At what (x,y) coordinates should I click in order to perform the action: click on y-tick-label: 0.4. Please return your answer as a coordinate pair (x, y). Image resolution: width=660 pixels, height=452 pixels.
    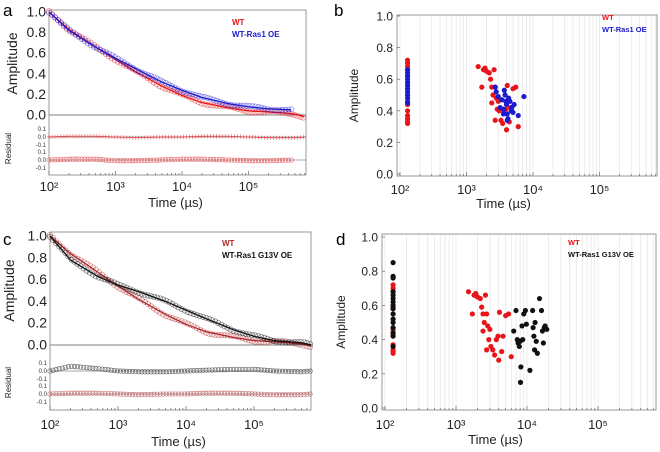
    Looking at the image, I should click on (37, 73).